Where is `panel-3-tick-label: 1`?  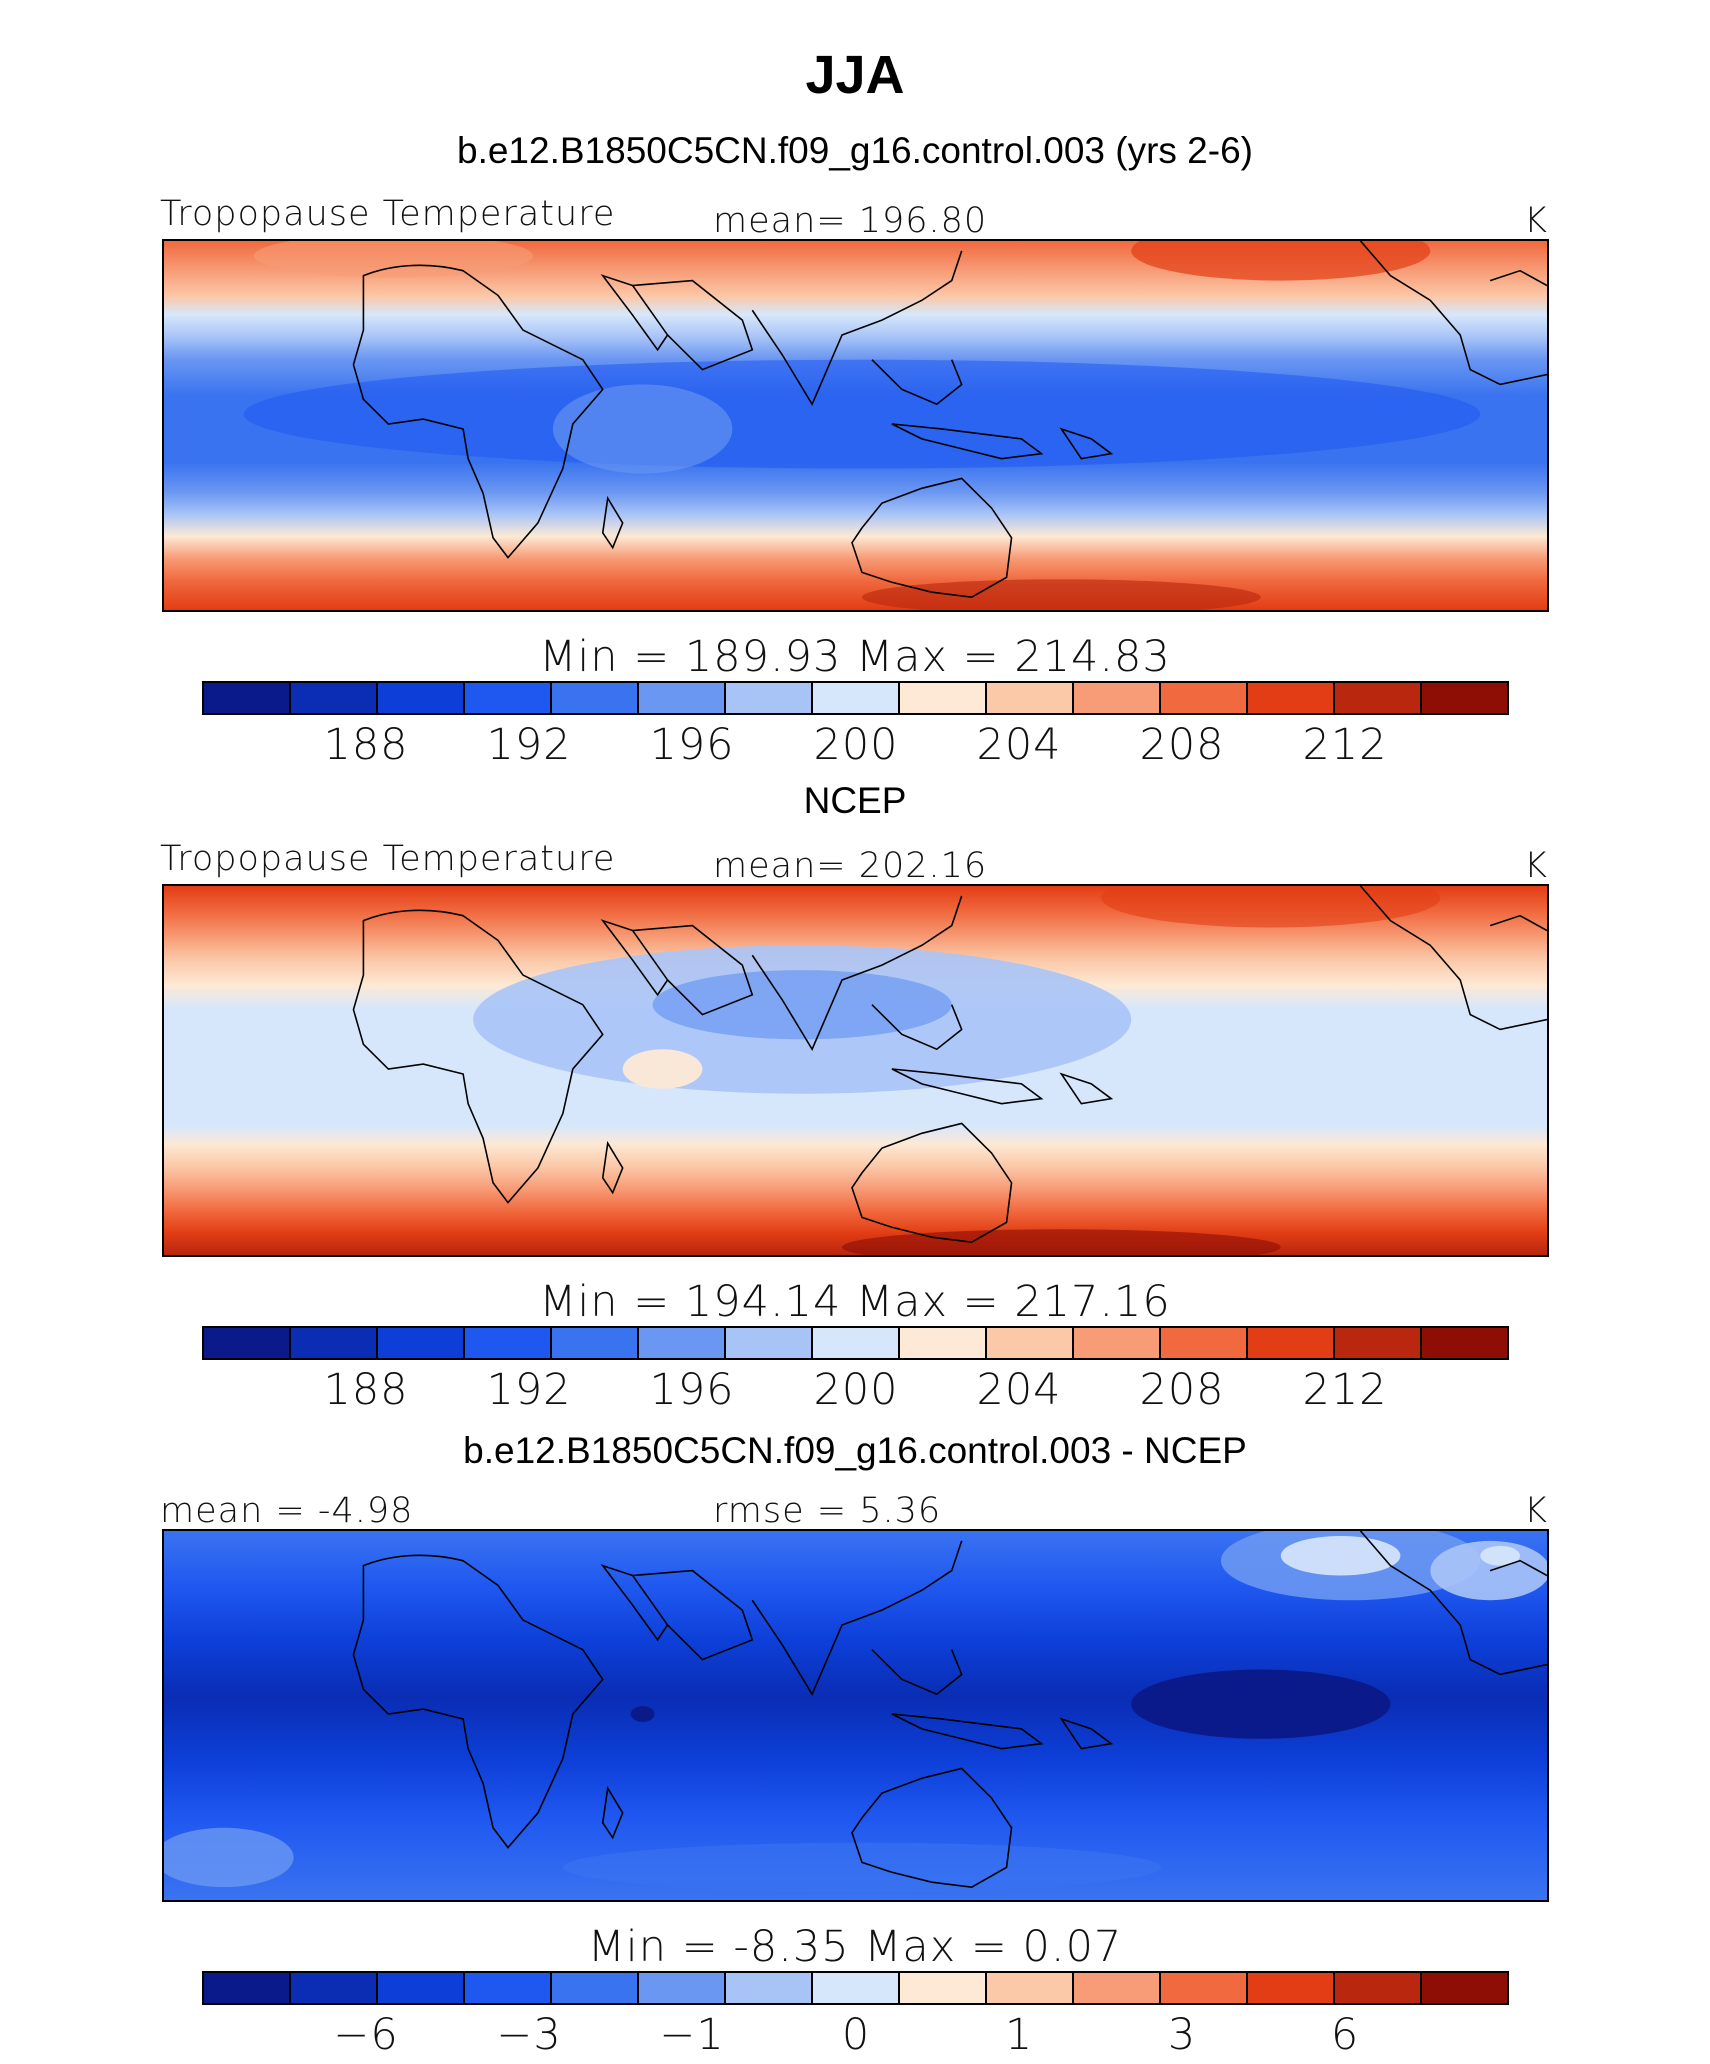 panel-3-tick-label: 1 is located at coordinates (1019, 2035).